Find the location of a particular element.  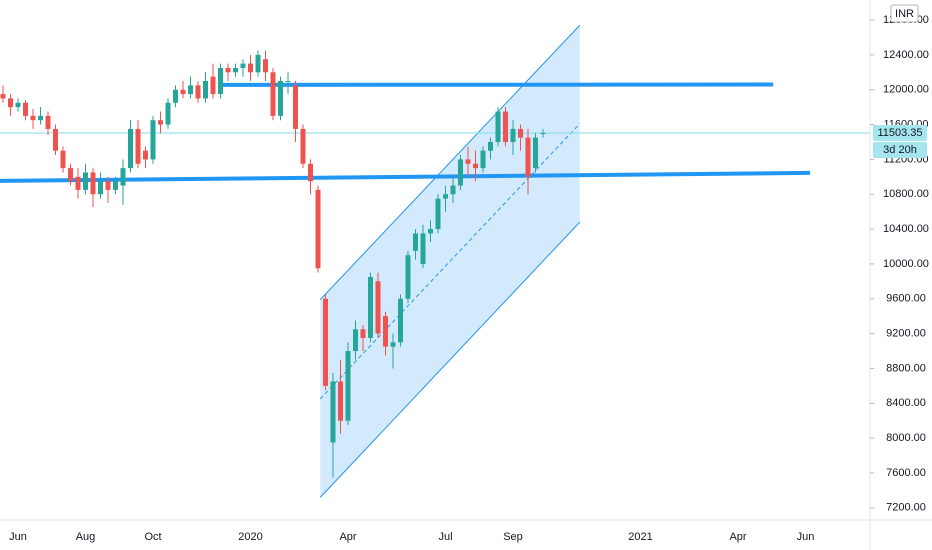

y-tick-label: 12400.00 is located at coordinates (906, 55).